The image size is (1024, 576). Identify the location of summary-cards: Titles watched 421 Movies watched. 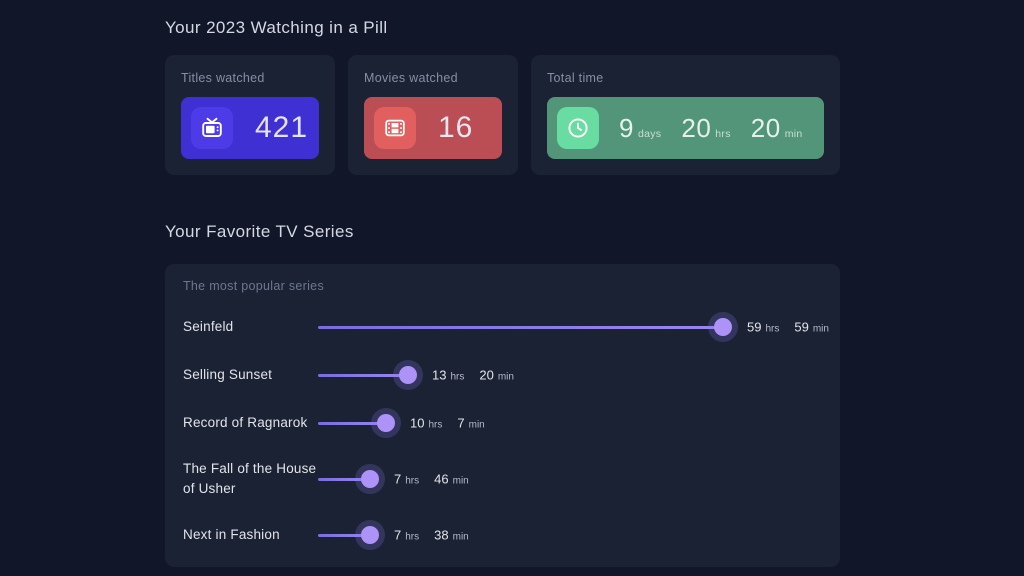
(505, 115).